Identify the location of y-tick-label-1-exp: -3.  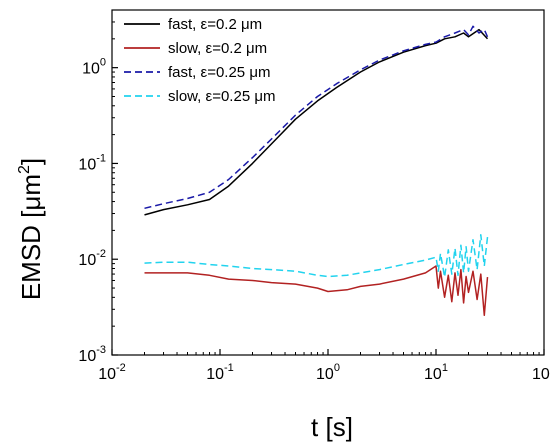
(101, 350).